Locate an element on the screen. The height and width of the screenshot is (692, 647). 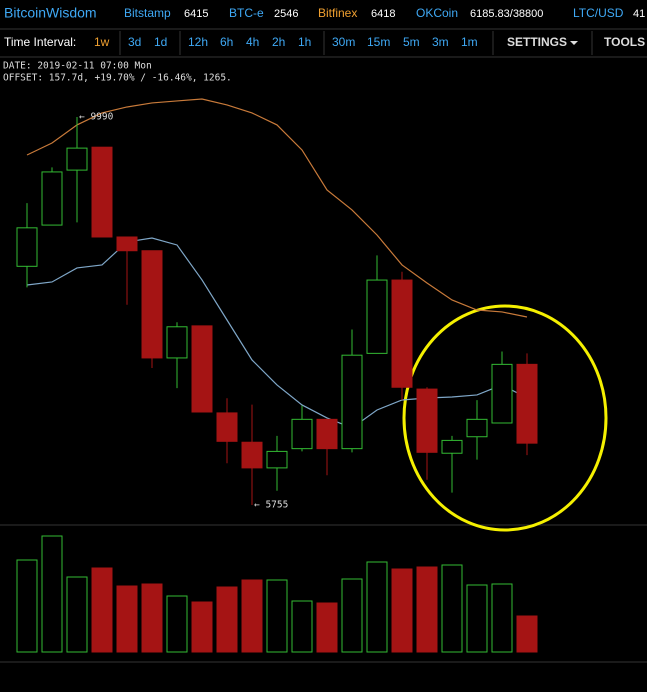
interval-button: 1m is located at coordinates (469, 42).